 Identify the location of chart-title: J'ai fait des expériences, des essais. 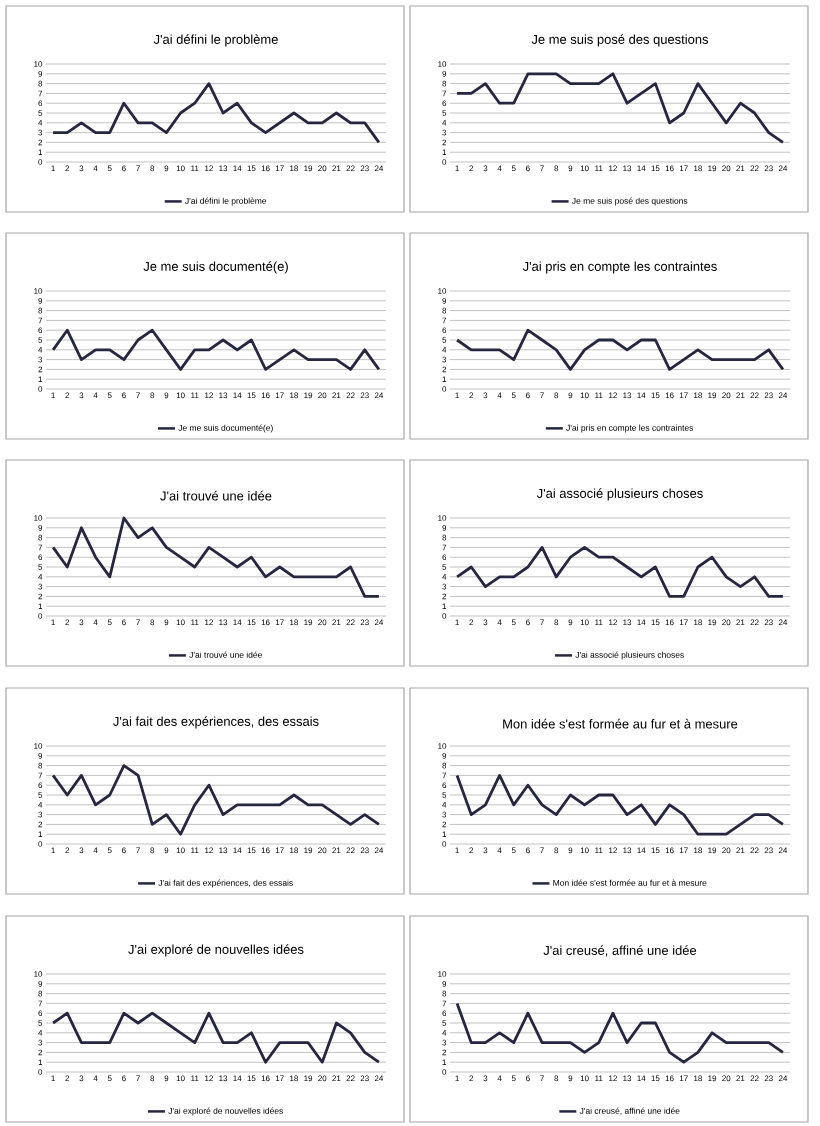
(216, 722).